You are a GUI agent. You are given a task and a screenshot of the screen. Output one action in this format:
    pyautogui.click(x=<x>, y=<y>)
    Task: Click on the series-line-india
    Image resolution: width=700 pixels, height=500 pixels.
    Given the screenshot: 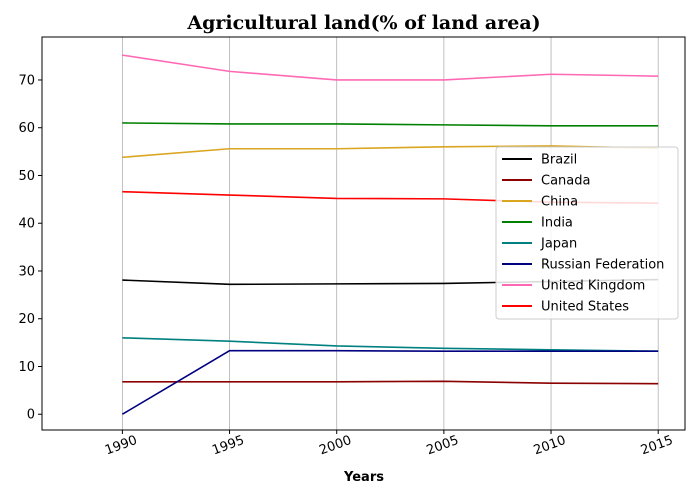 What is the action you would take?
    pyautogui.click(x=390, y=124)
    